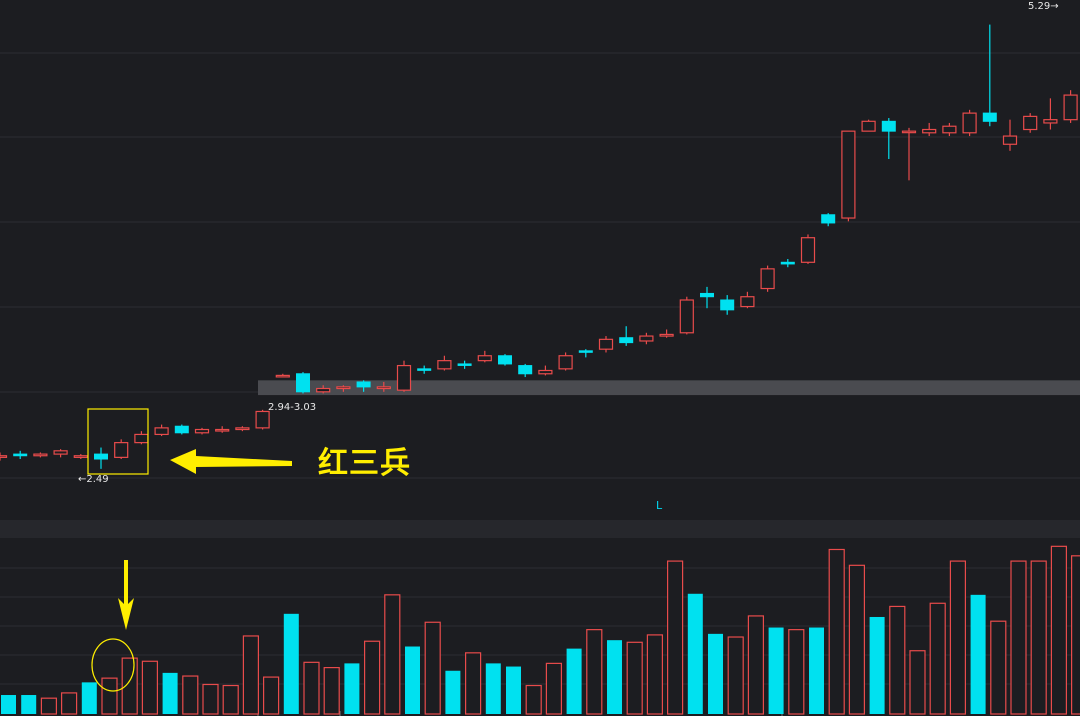 This screenshot has height=716, width=1080. Describe the element at coordinates (113, 665) in the screenshot. I see `volume-highlight-circle` at that location.